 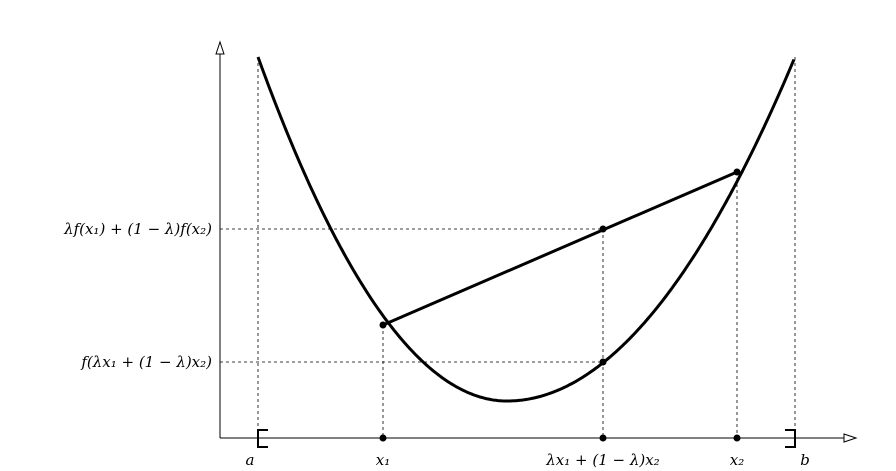 What do you see at coordinates (737, 460) in the screenshot?
I see `x-label: x₂` at bounding box center [737, 460].